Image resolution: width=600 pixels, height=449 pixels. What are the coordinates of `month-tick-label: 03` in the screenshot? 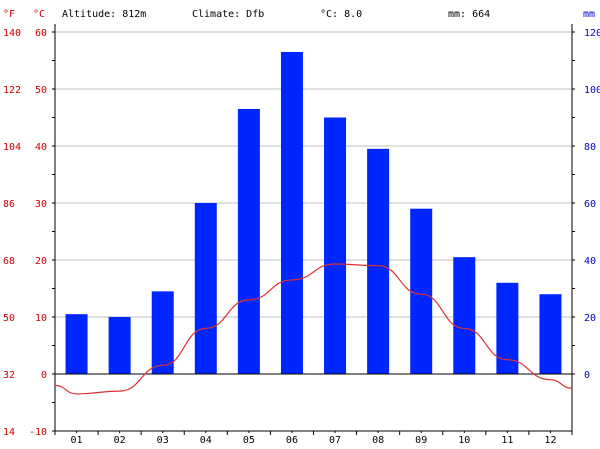 It's located at (163, 440).